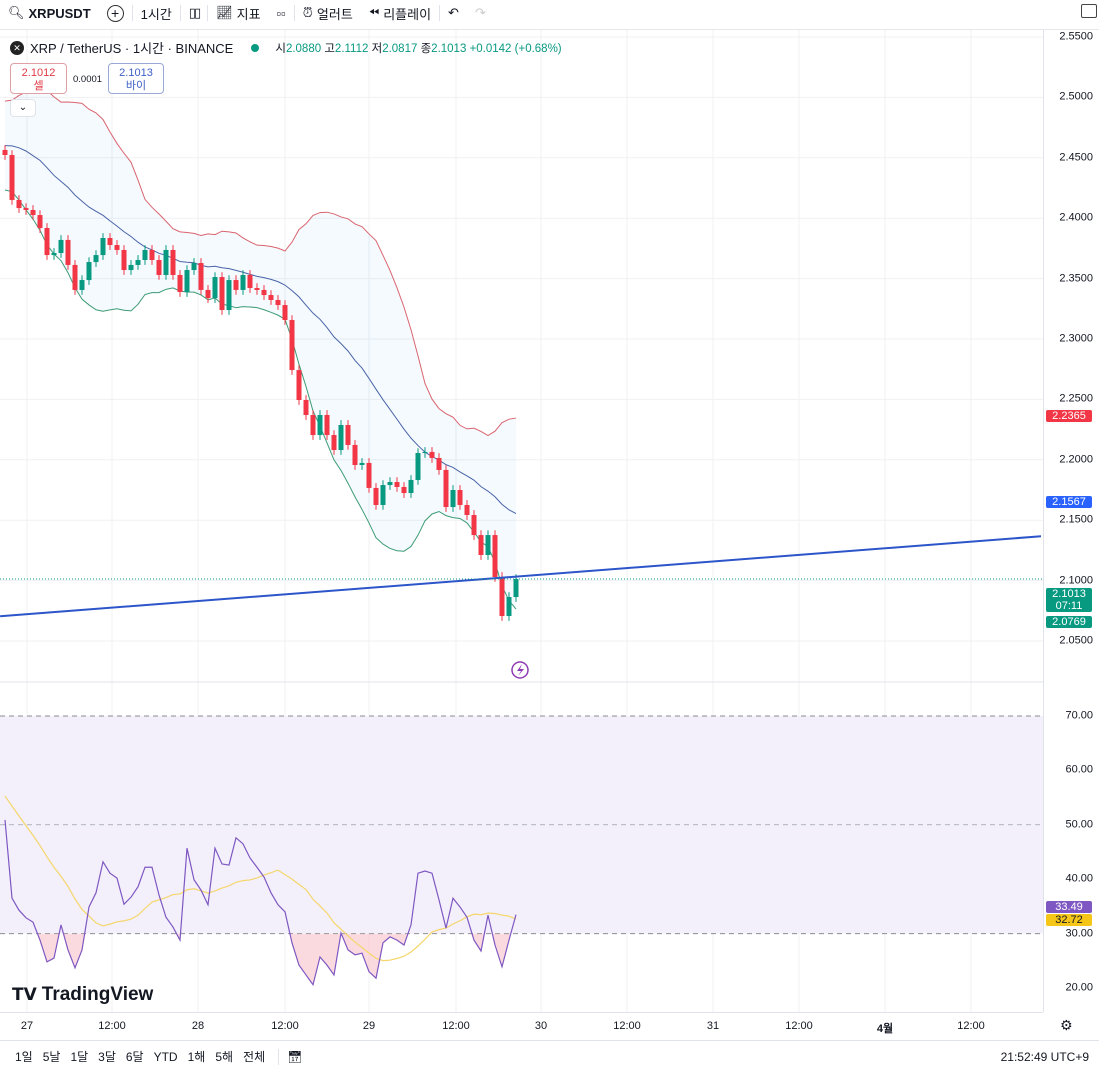 The height and width of the screenshot is (1080, 1099). Describe the element at coordinates (281, 13) in the screenshot. I see `layout-button: ▫▫` at that location.